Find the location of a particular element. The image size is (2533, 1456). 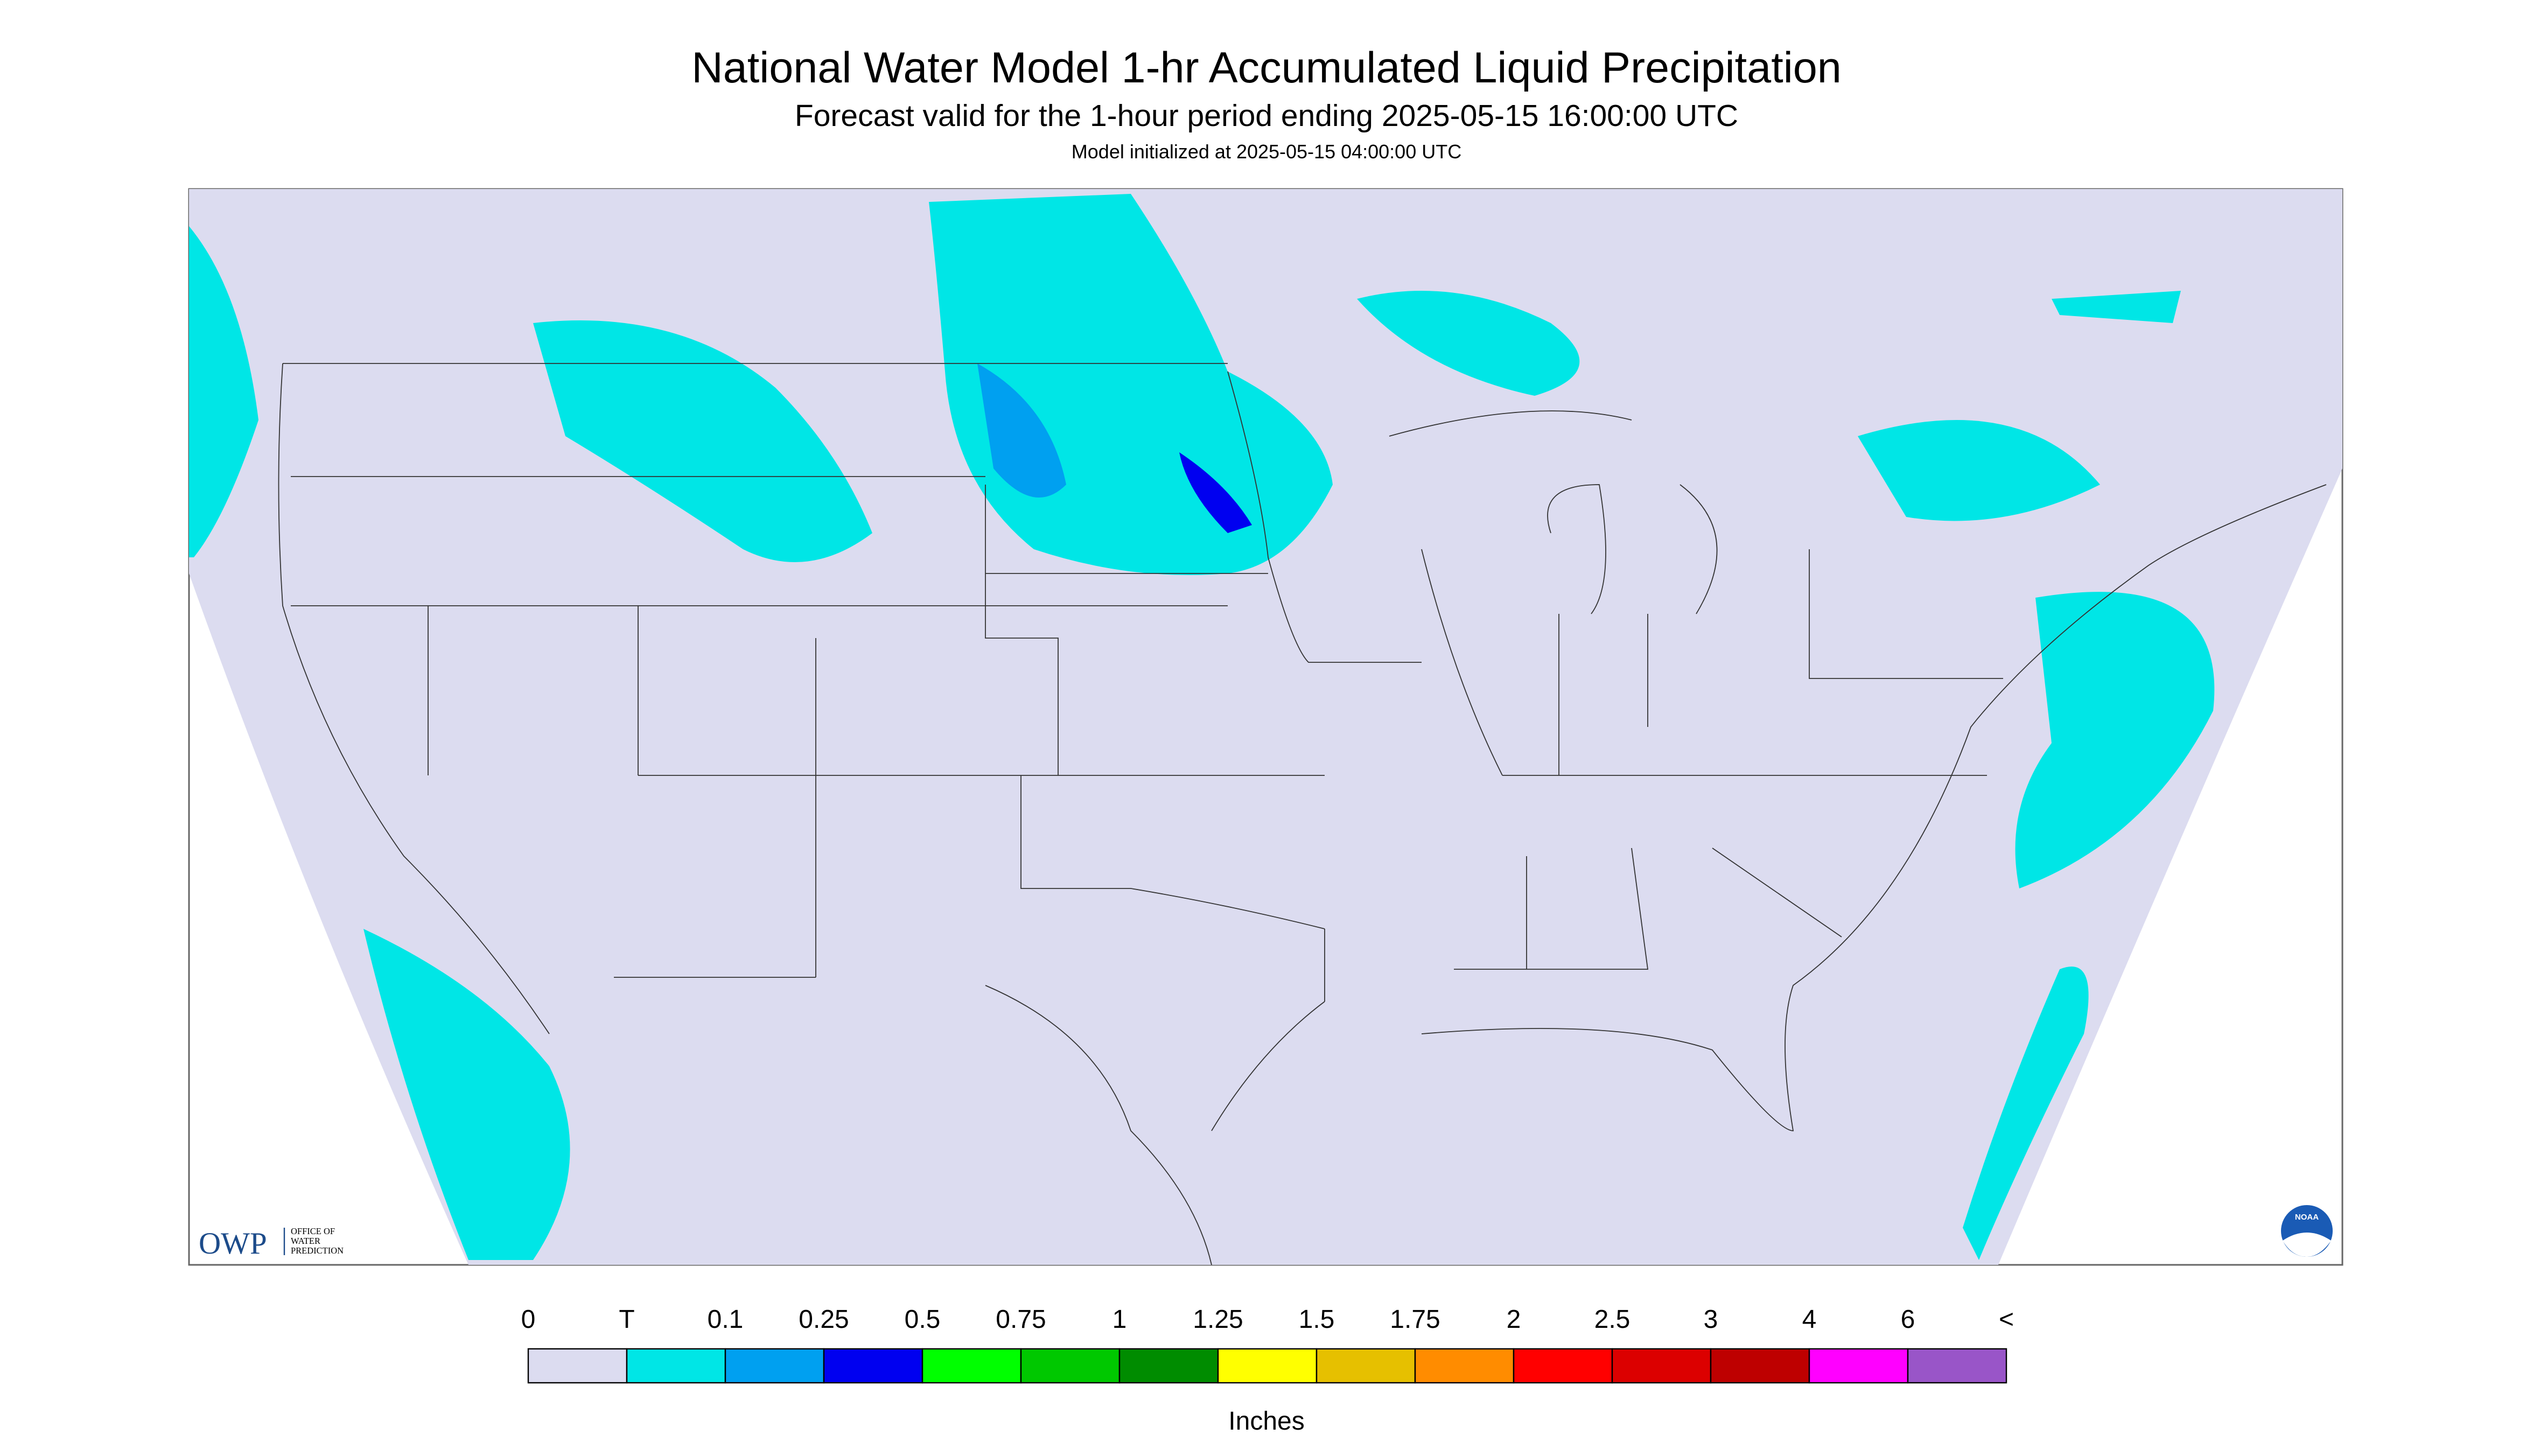

legend-label: 0.5 is located at coordinates (923, 1319).